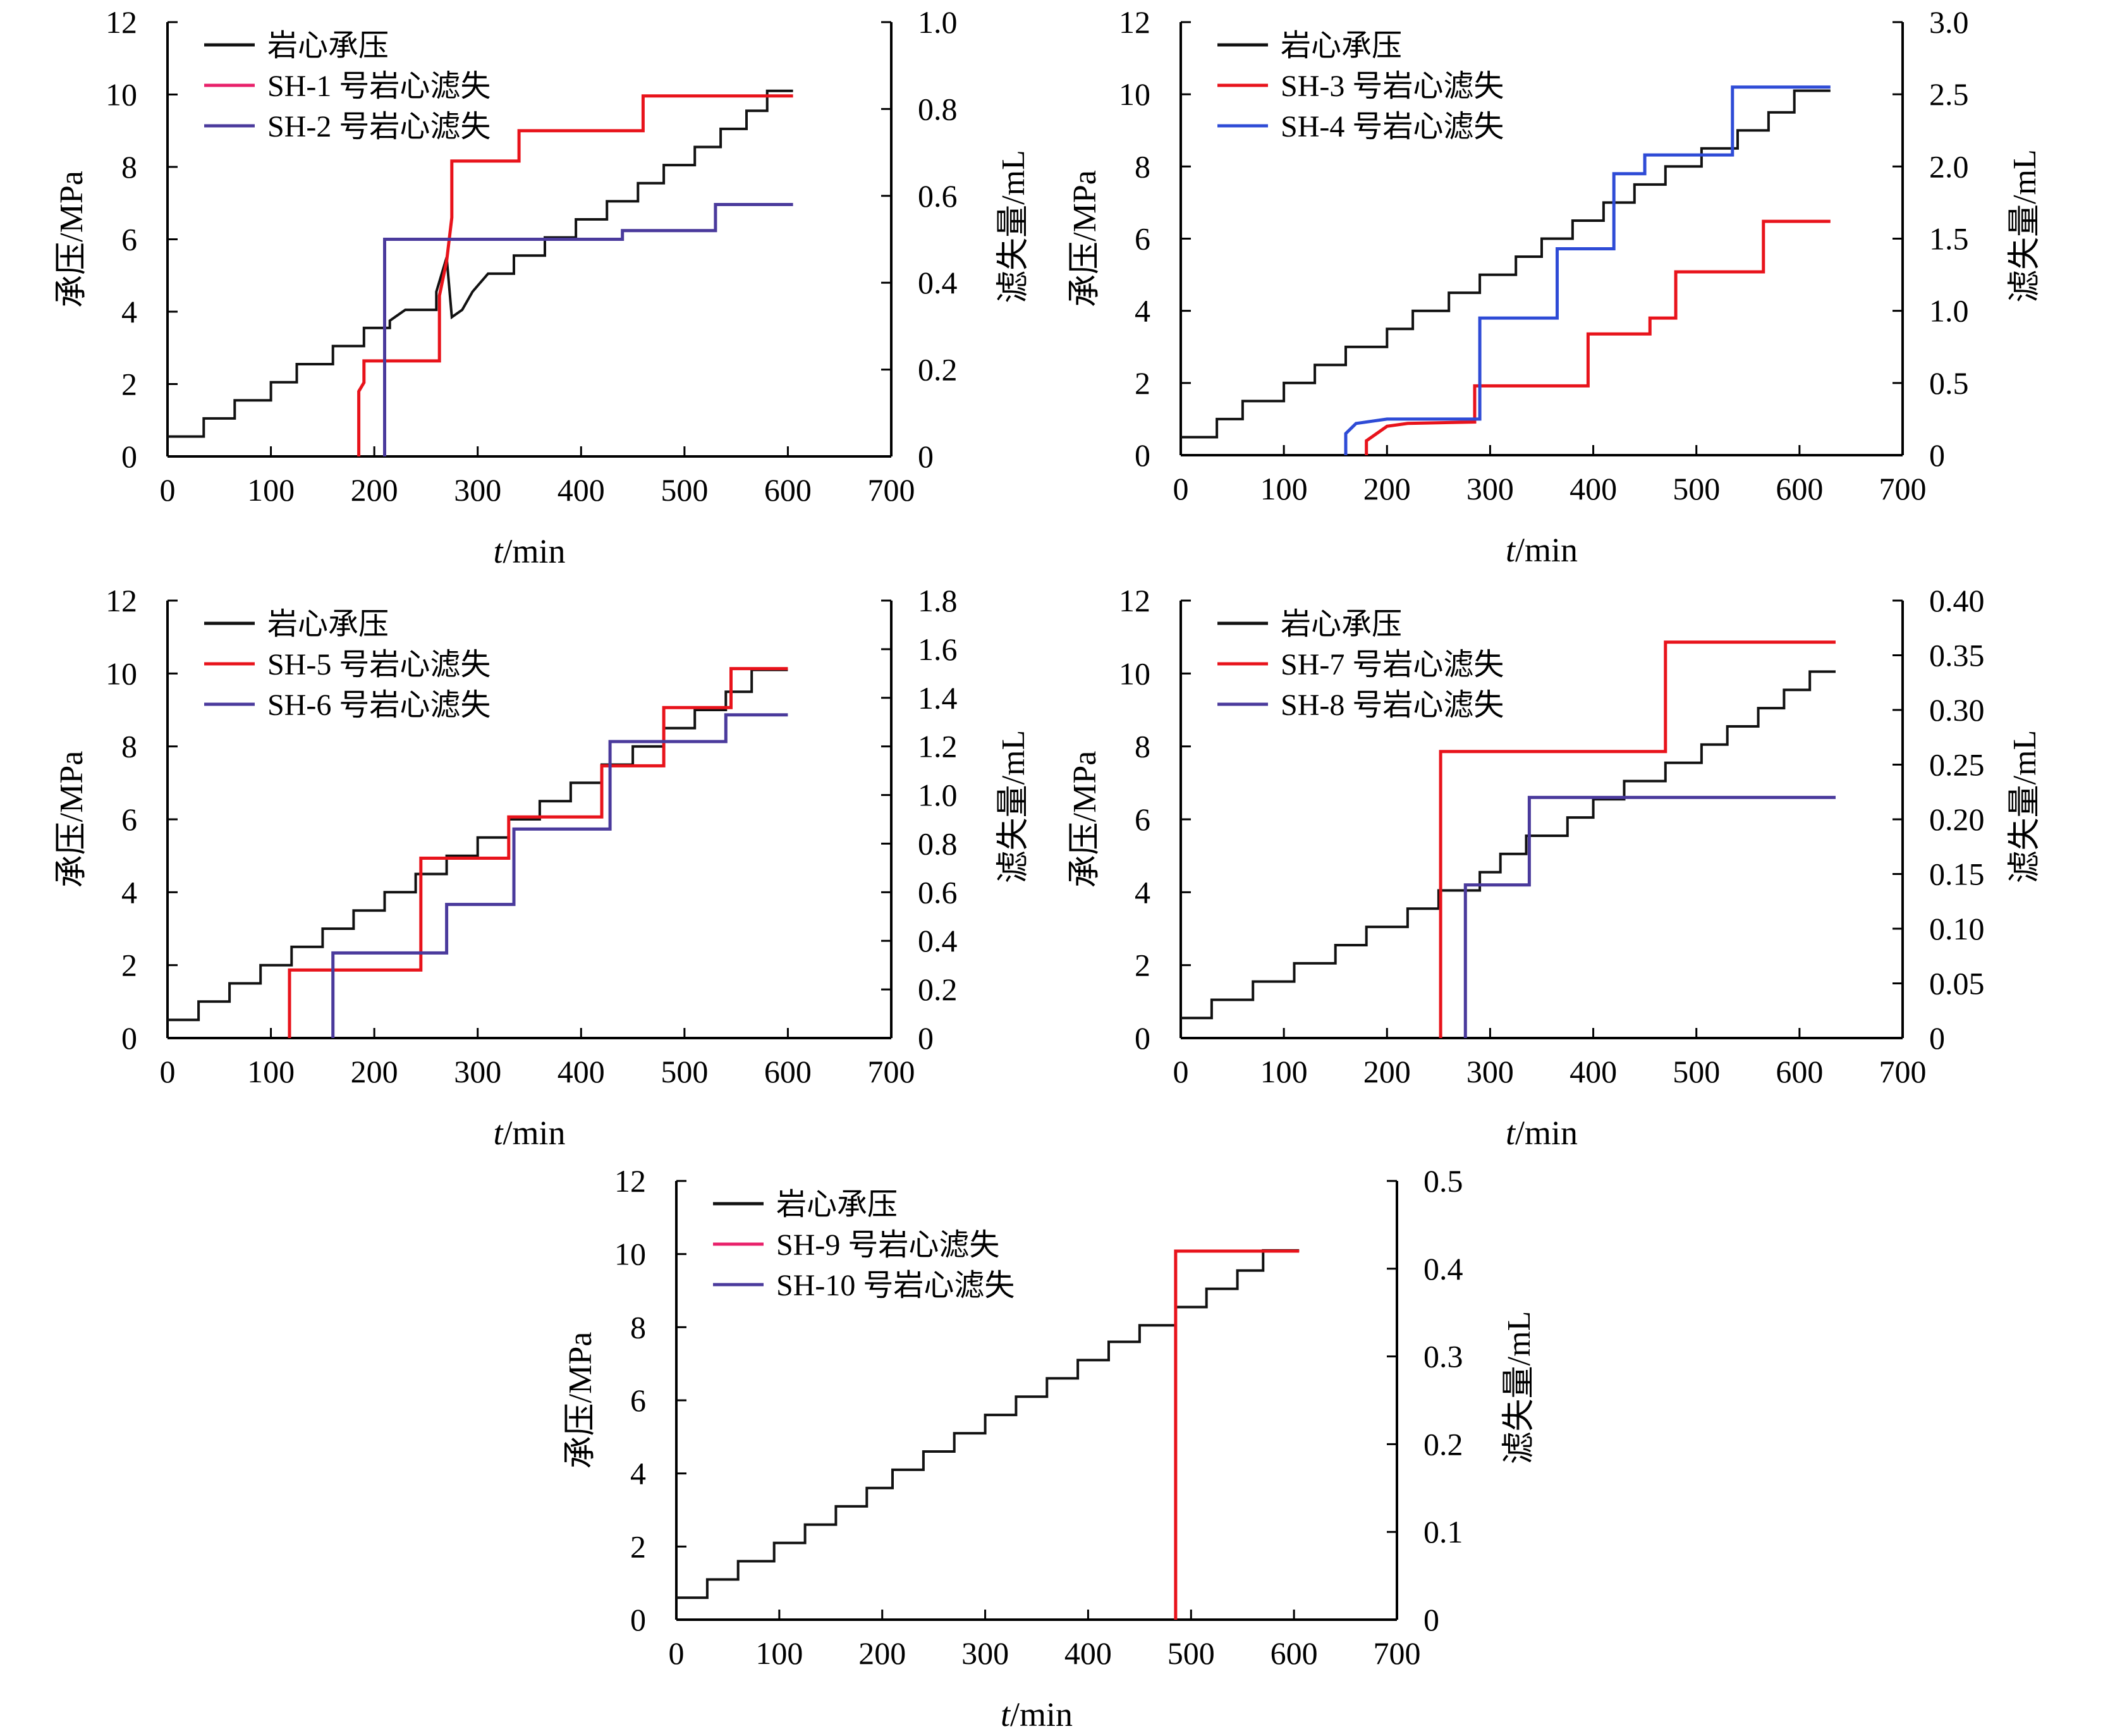  What do you see at coordinates (1957, 710) in the screenshot?
I see `y2-tick-label: 0.30` at bounding box center [1957, 710].